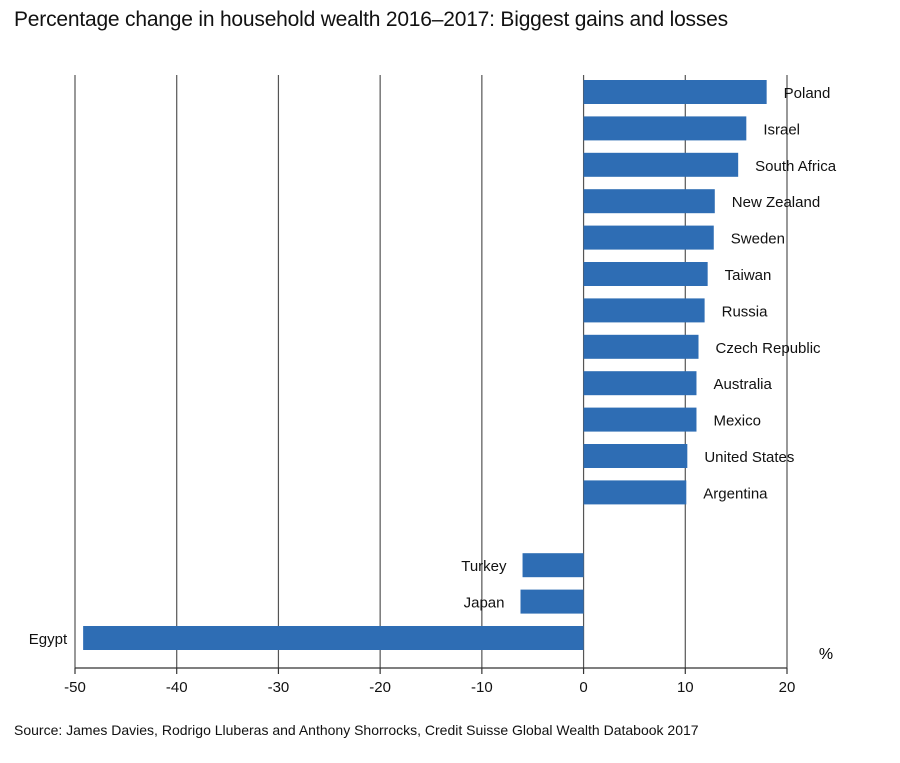  I want to click on bar-label: Egypt, so click(48, 639).